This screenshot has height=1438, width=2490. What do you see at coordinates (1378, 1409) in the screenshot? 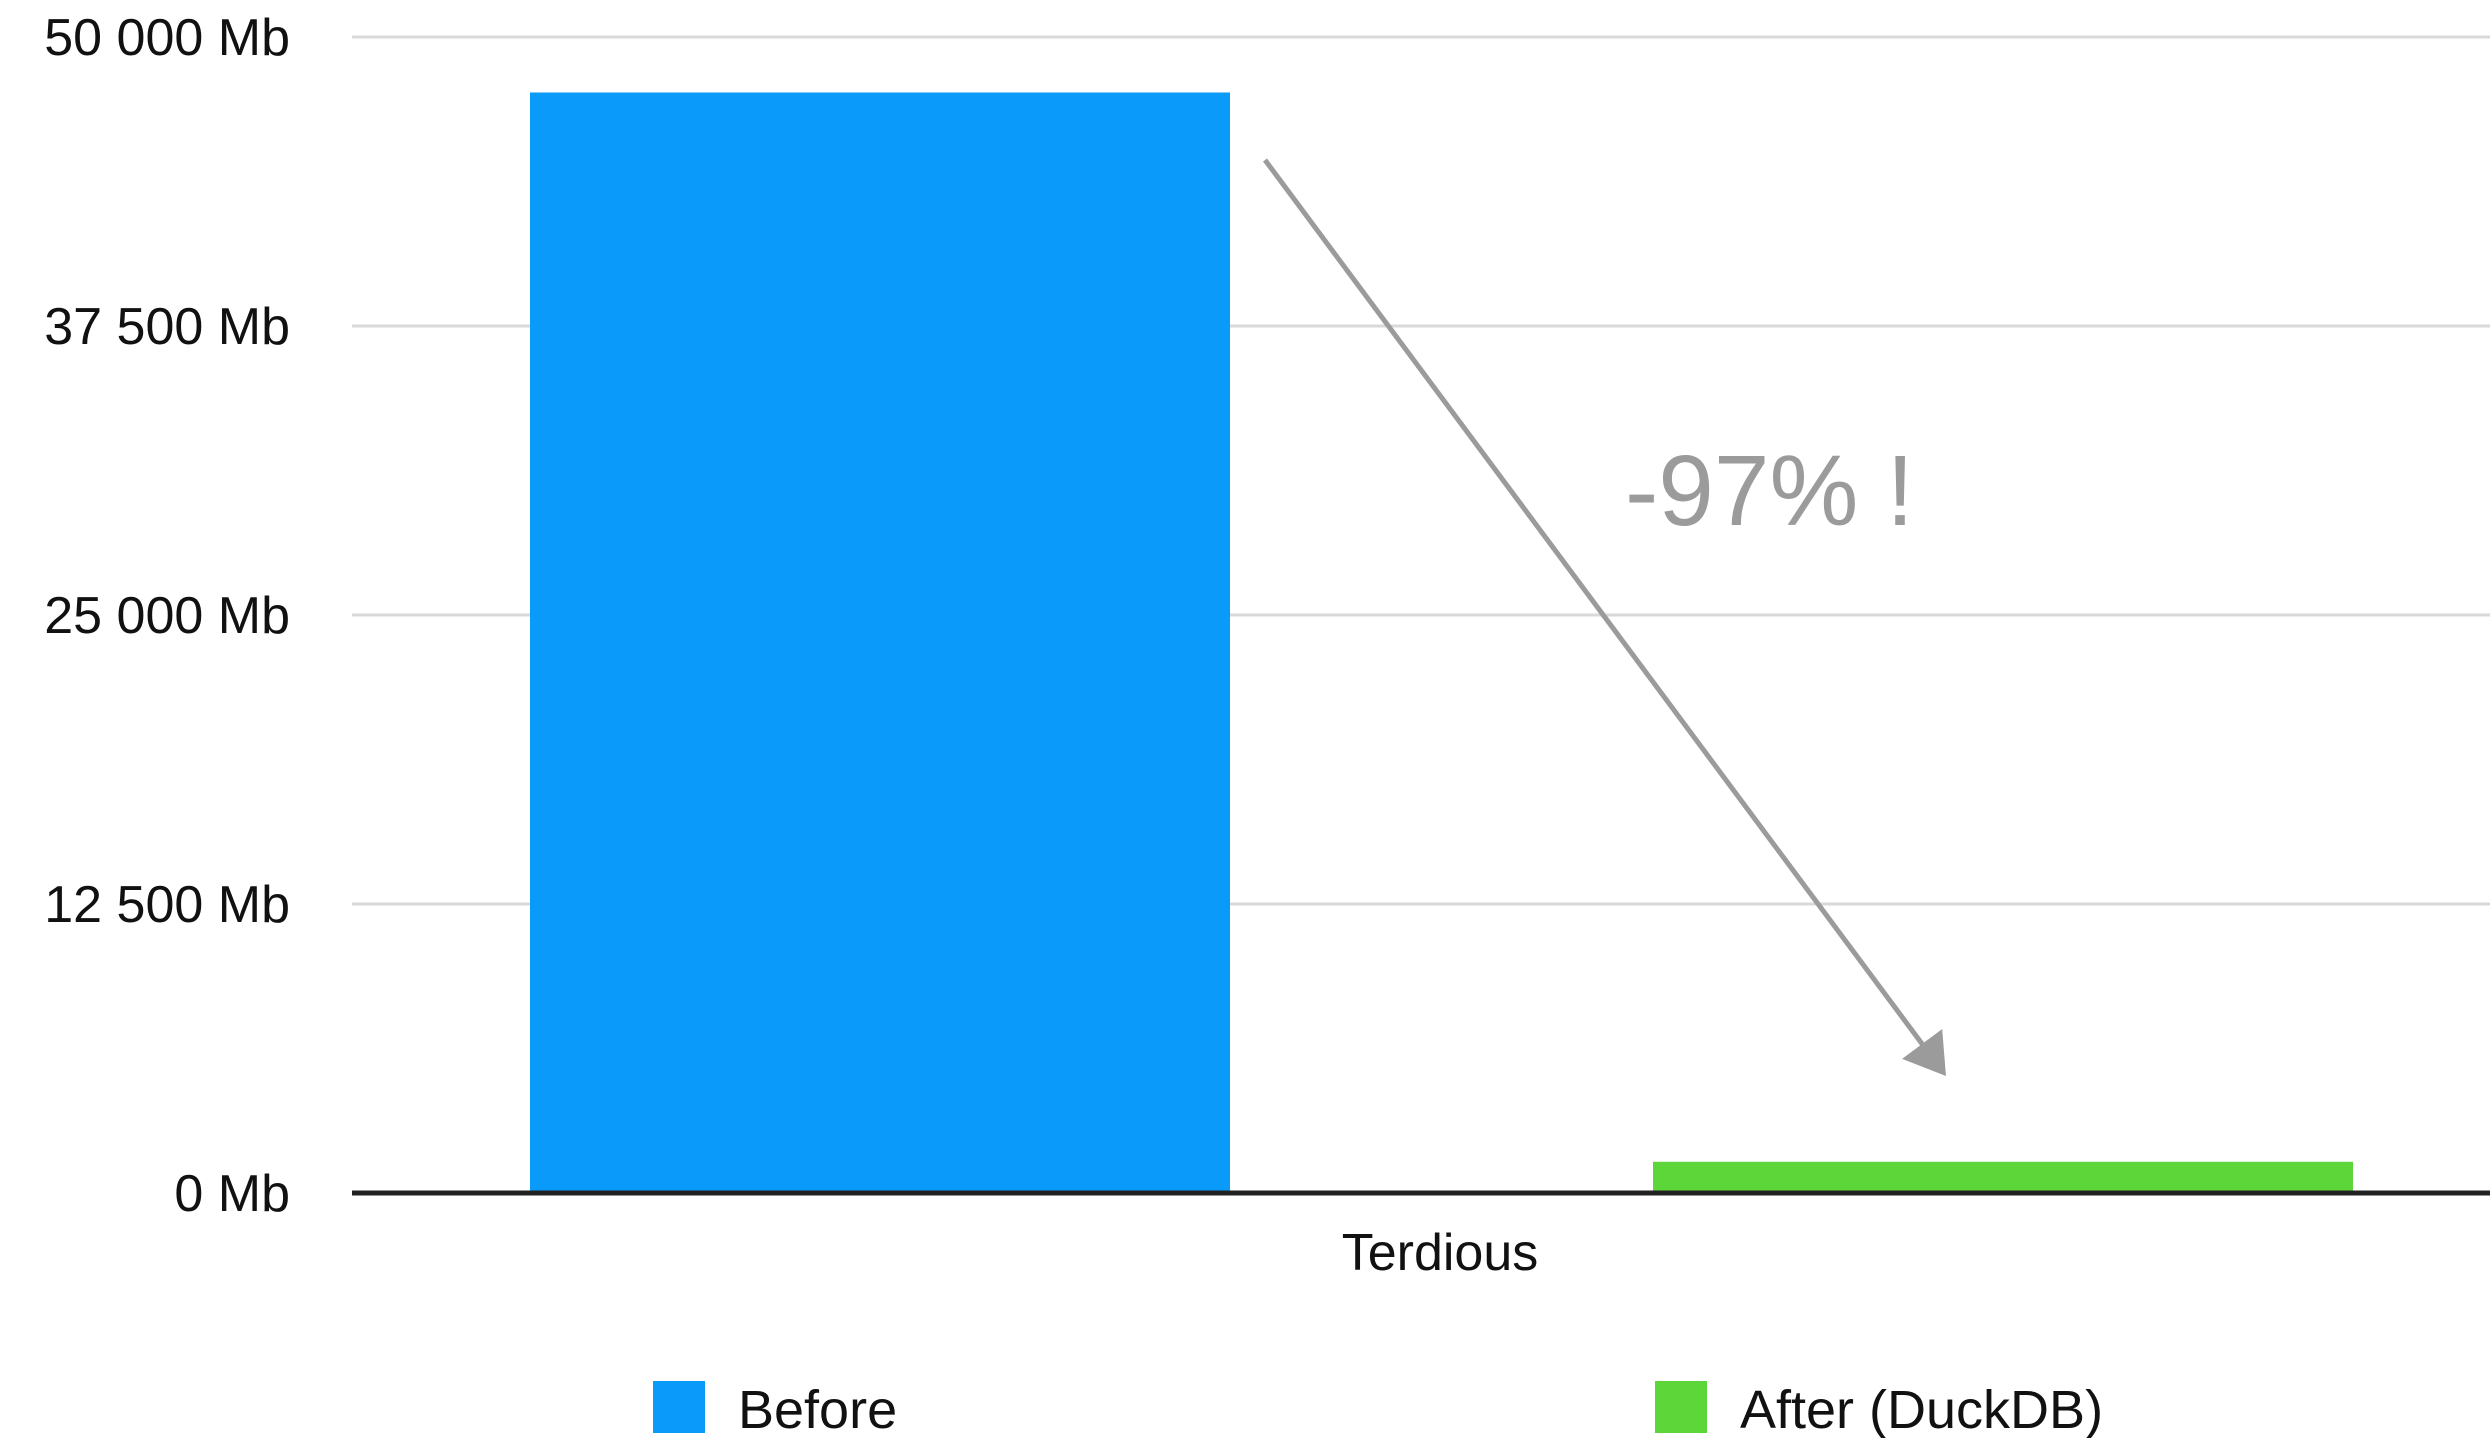
I see `legend: Before After (DuckDB)` at bounding box center [1378, 1409].